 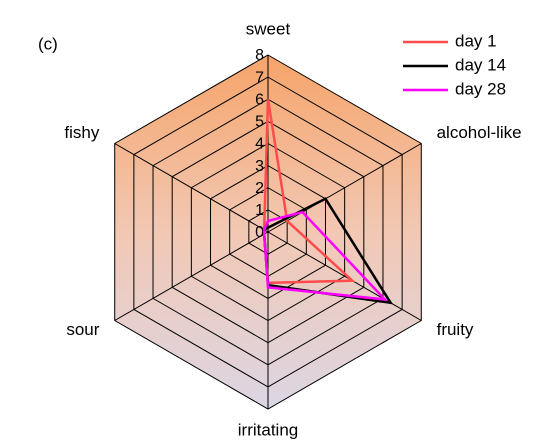 I want to click on legend-label: day 28, so click(x=480, y=88).